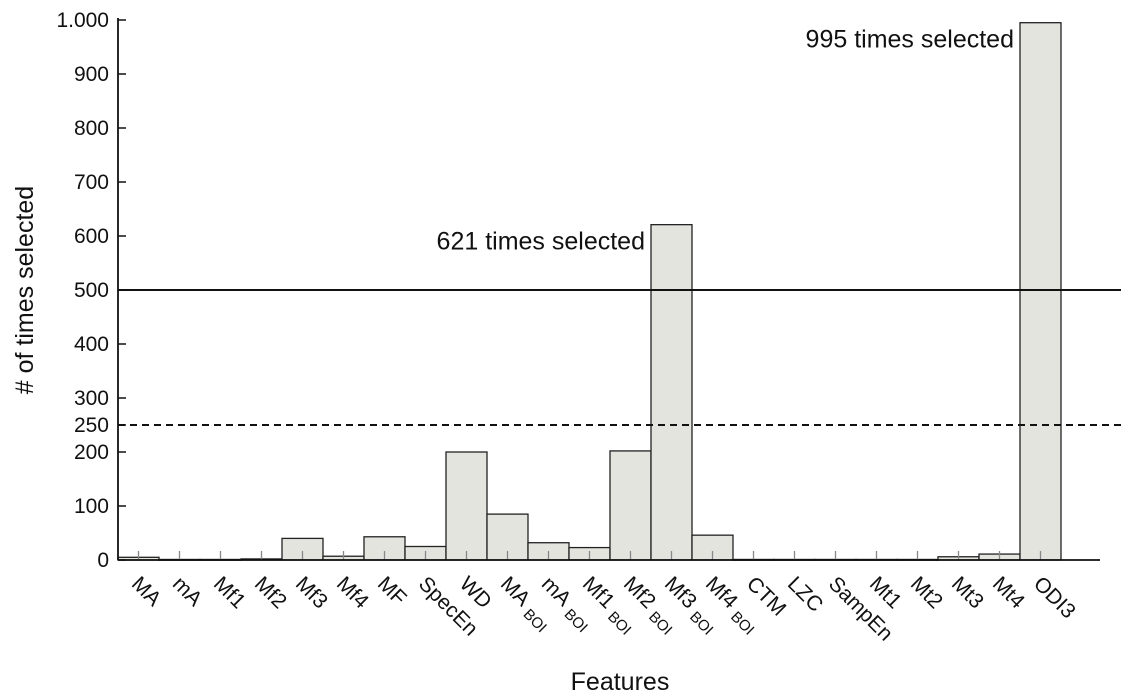  I want to click on y-tick-label: 250, so click(91, 425).